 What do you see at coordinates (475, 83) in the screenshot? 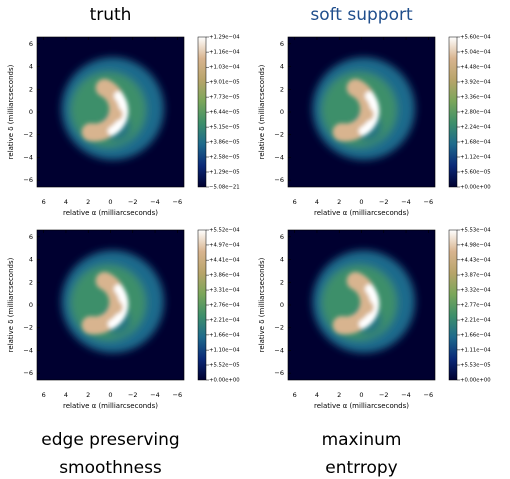
I see `colorbar-tick-label: +3.92e−04` at bounding box center [475, 83].